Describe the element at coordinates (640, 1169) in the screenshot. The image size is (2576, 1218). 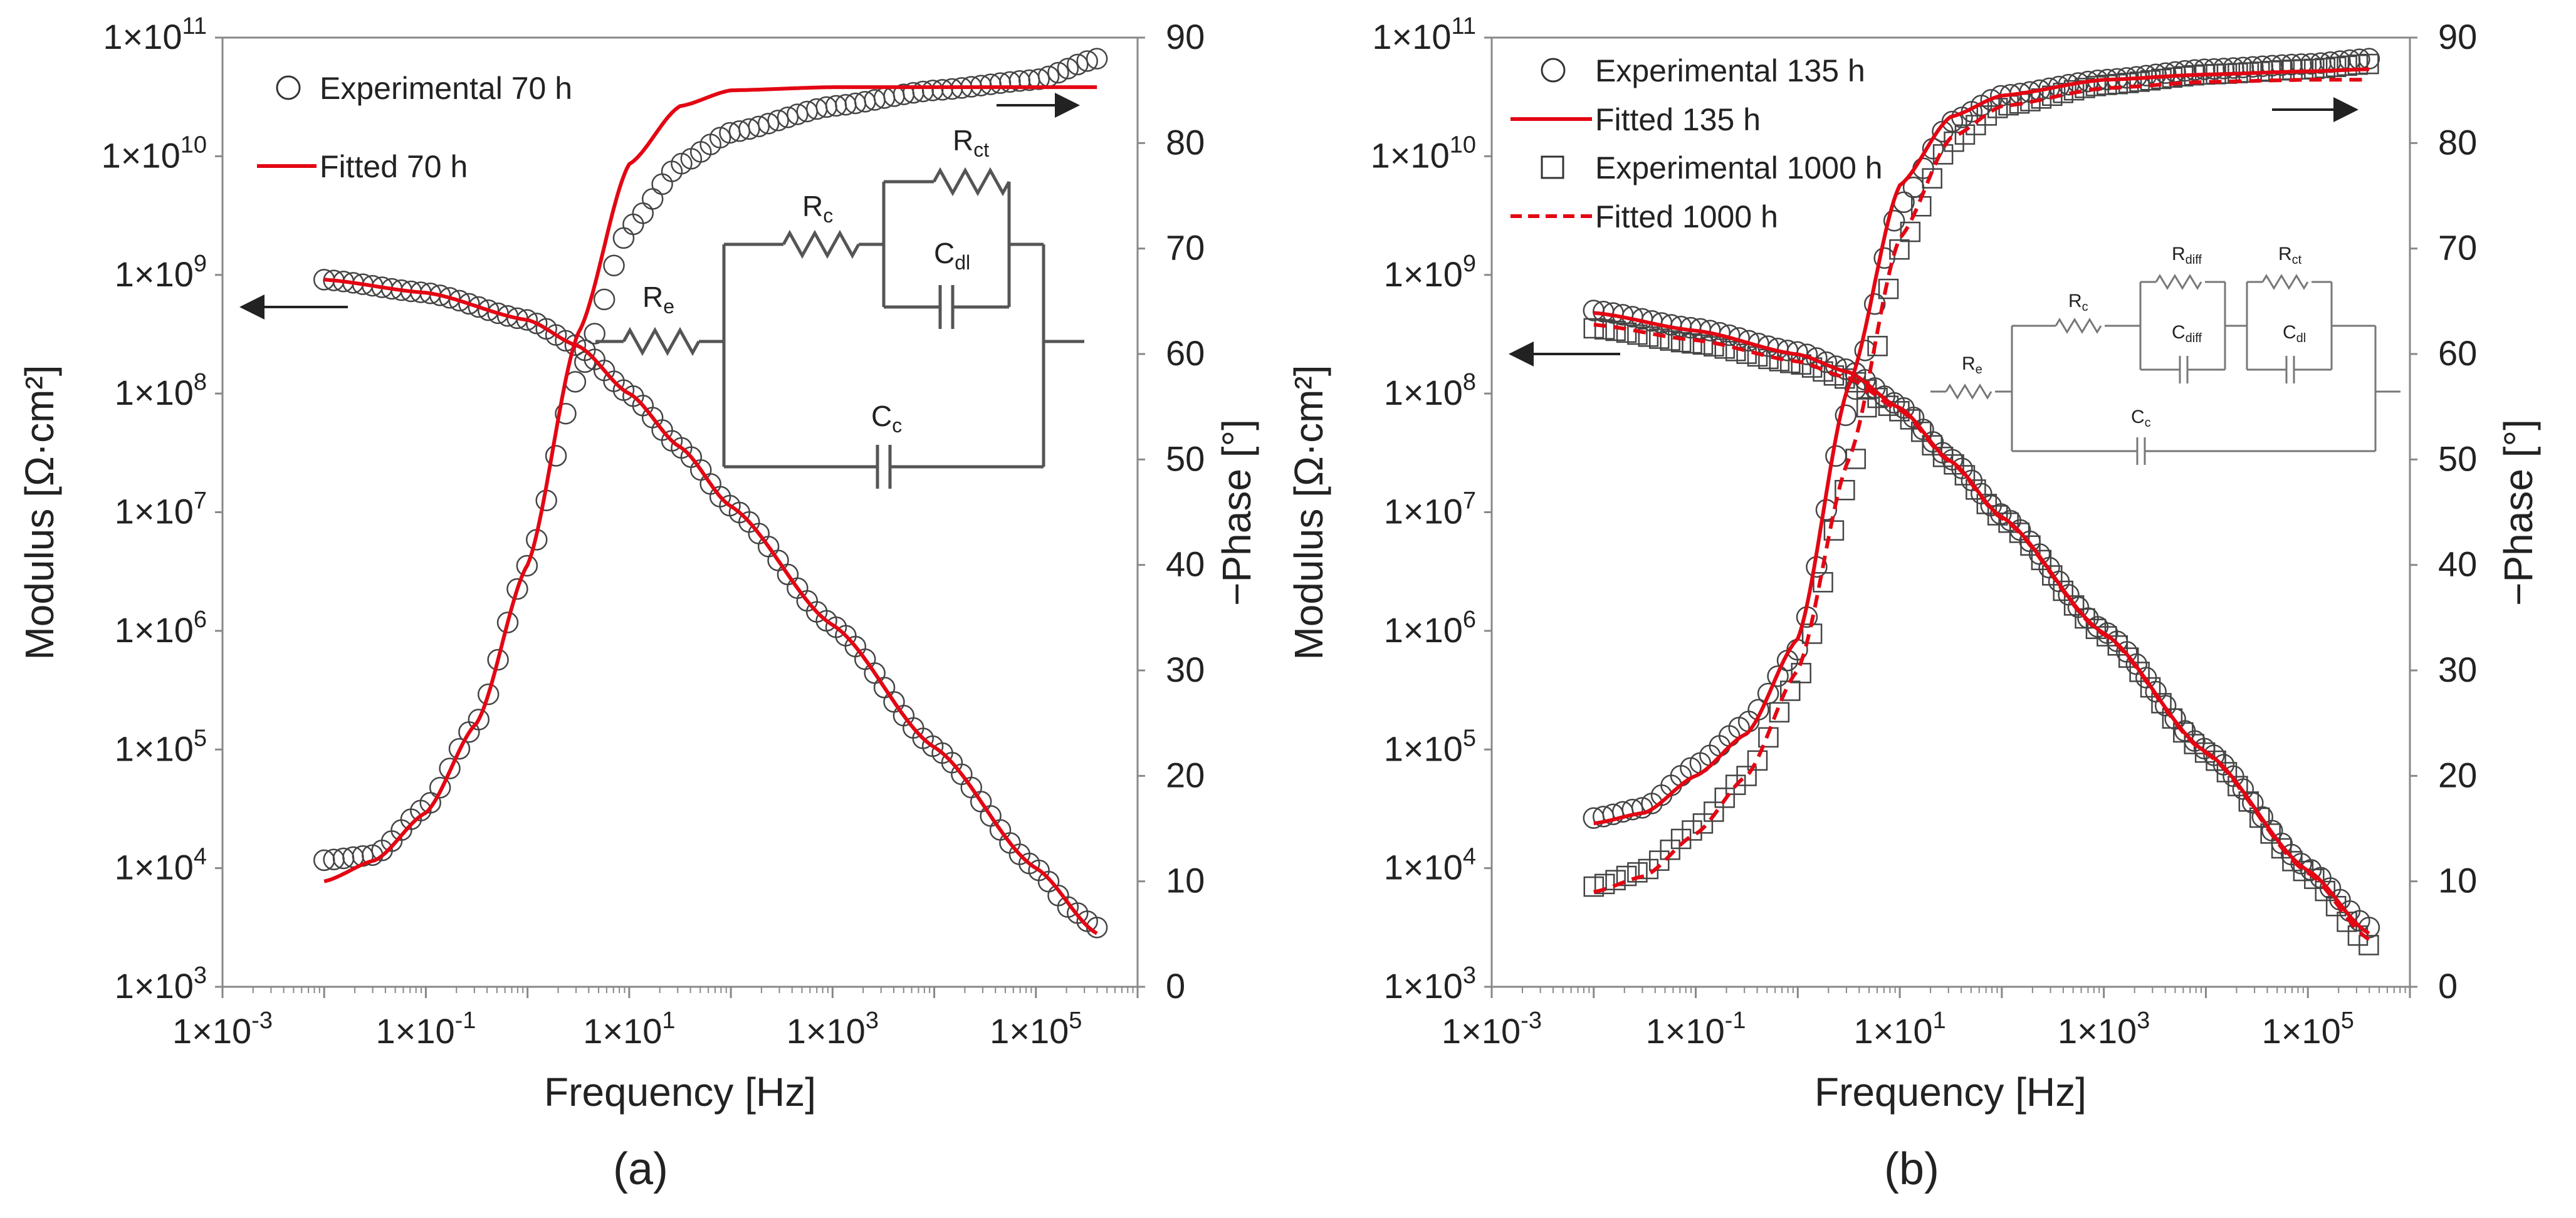
I see `panel-label-a: (a)` at that location.